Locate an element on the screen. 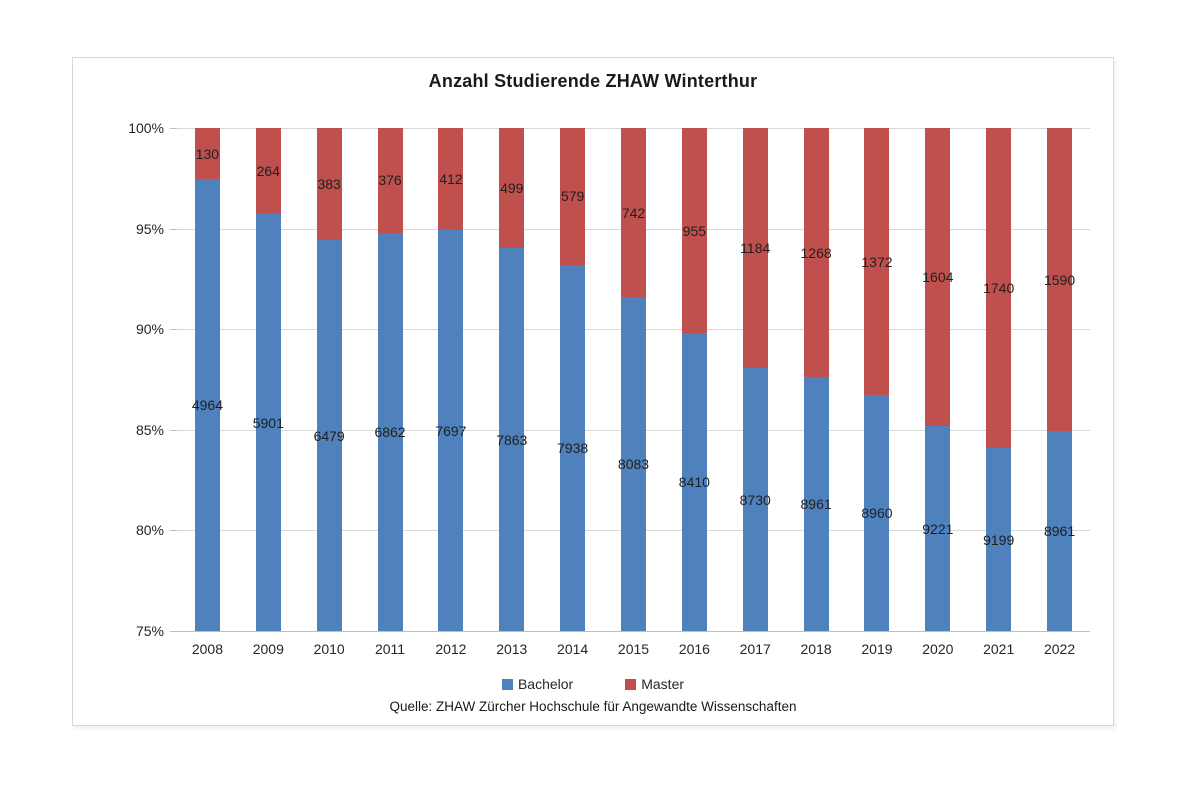 This screenshot has height=800, width=1200. data-label-master-2008: 130 is located at coordinates (207, 153).